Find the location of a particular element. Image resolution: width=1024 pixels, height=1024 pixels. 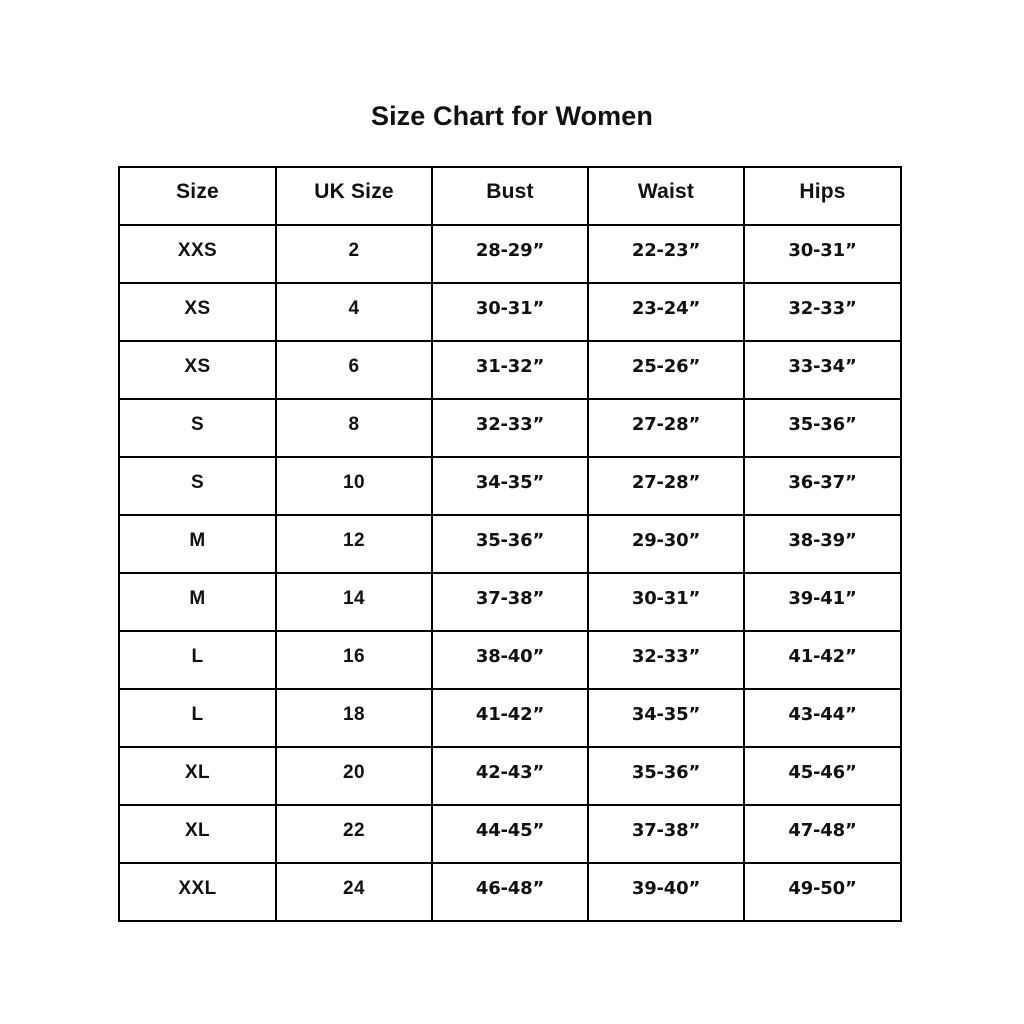

table-cell-size: L is located at coordinates (197, 660).